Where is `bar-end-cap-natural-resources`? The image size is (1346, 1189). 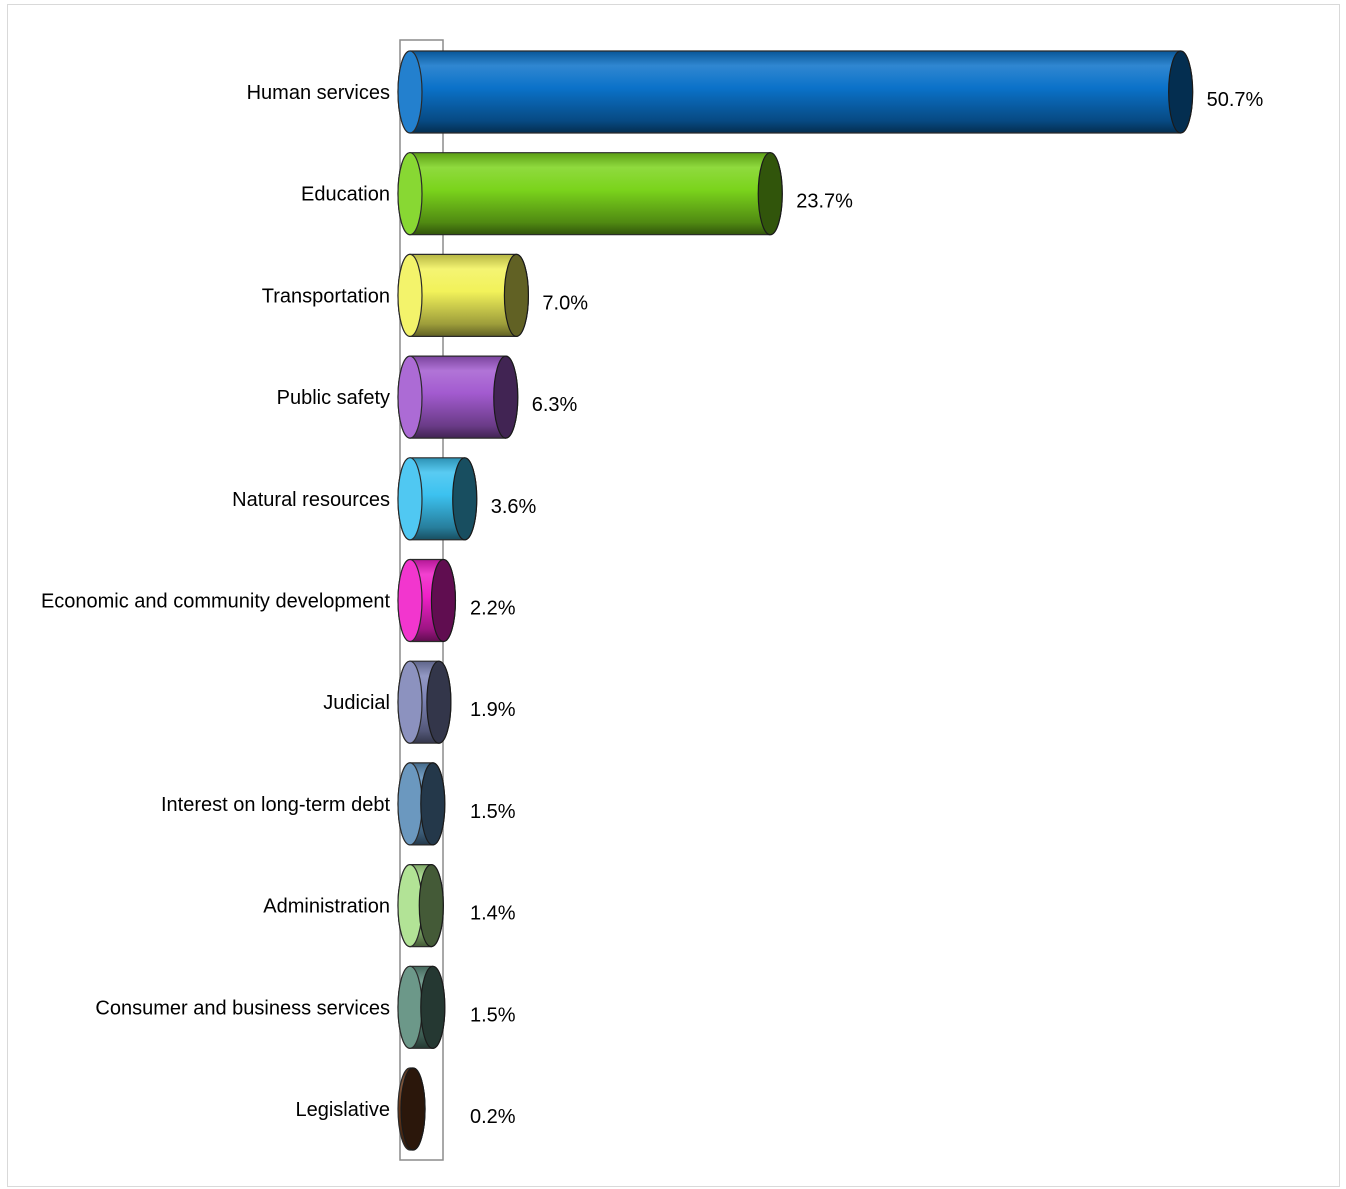
bar-end-cap-natural-resources is located at coordinates (465, 499).